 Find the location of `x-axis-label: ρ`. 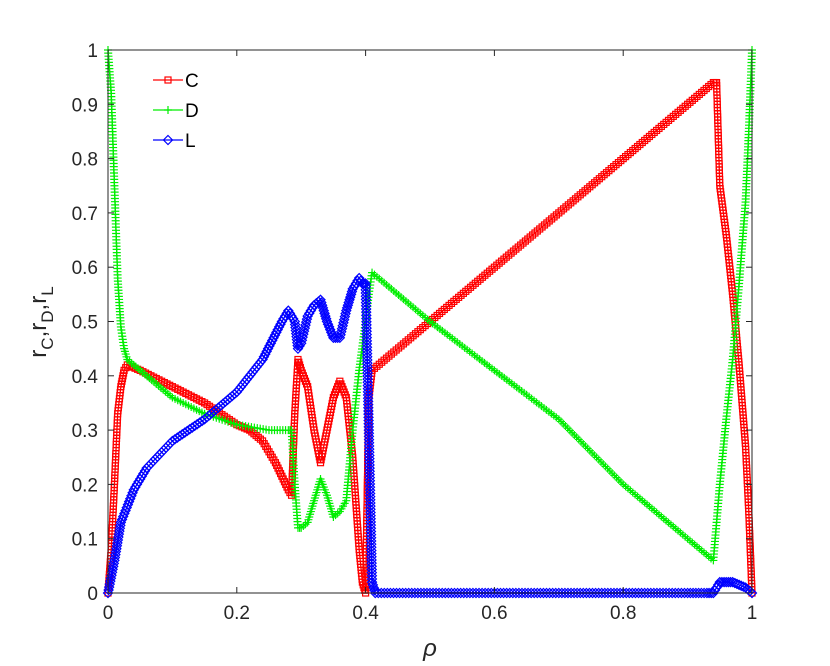

x-axis-label: ρ is located at coordinates (429, 648).